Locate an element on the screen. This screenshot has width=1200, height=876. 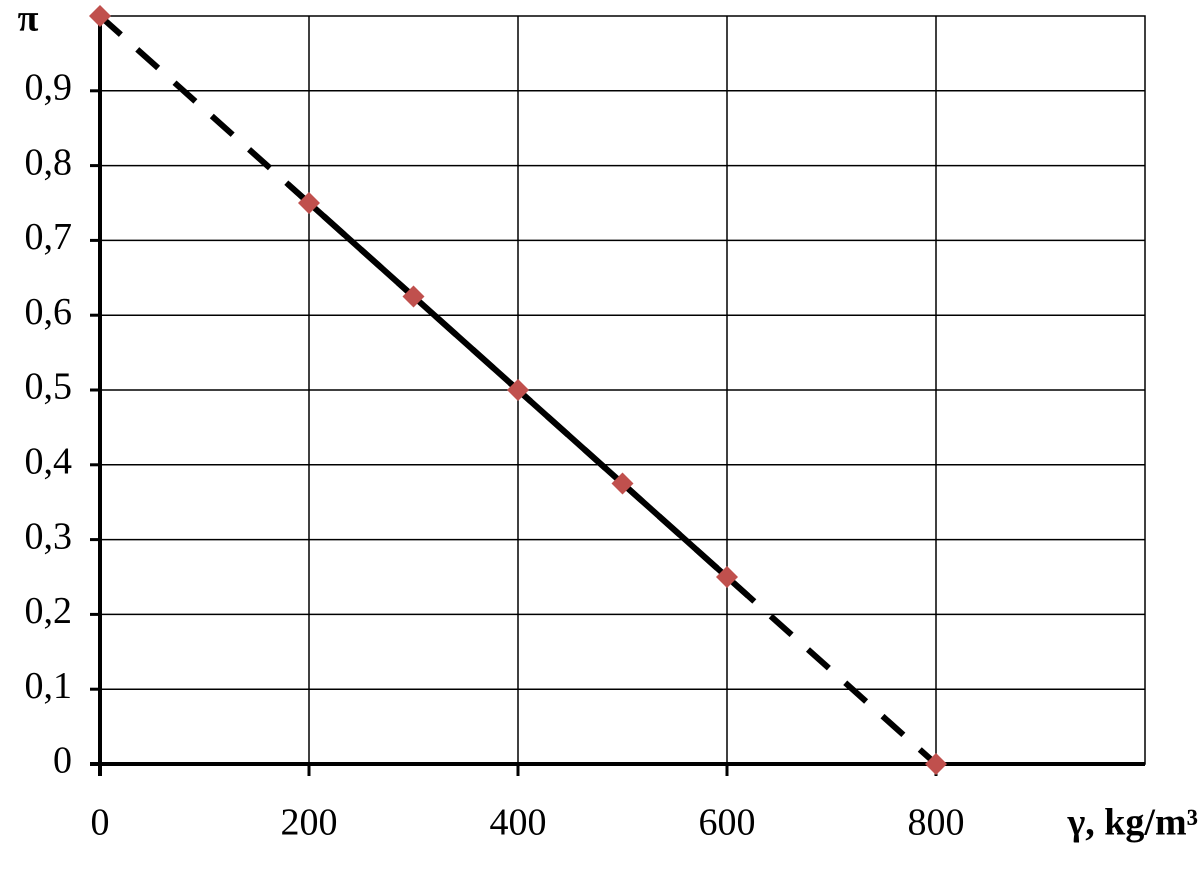
x-tick-label: 400 is located at coordinates (518, 823).